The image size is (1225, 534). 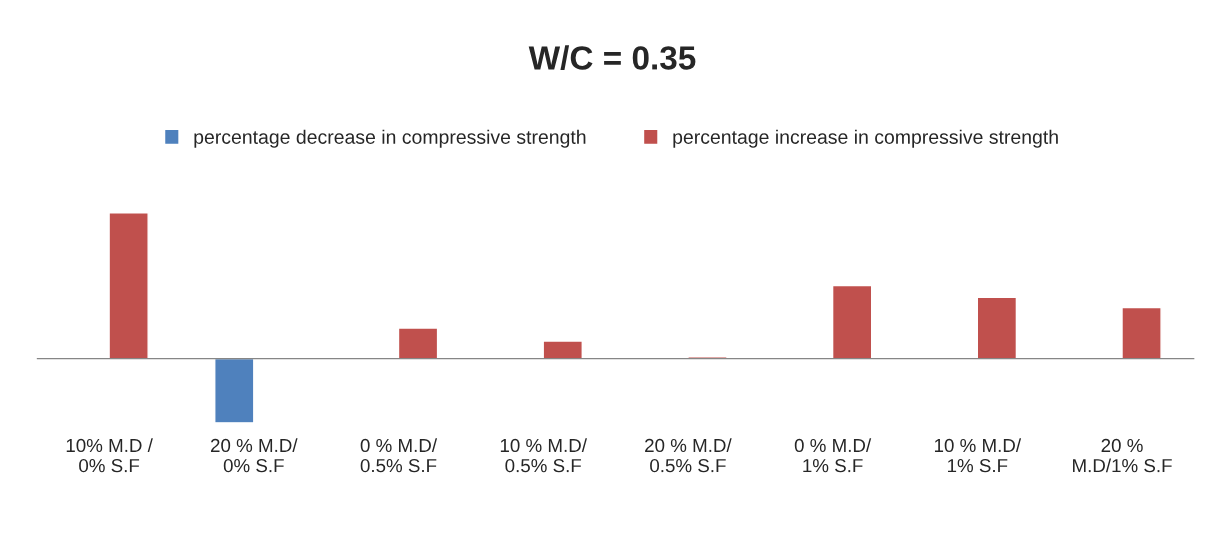 What do you see at coordinates (543, 455) in the screenshot?
I see `x-tick-label: 10 % M.D/ 0.5% S.F` at bounding box center [543, 455].